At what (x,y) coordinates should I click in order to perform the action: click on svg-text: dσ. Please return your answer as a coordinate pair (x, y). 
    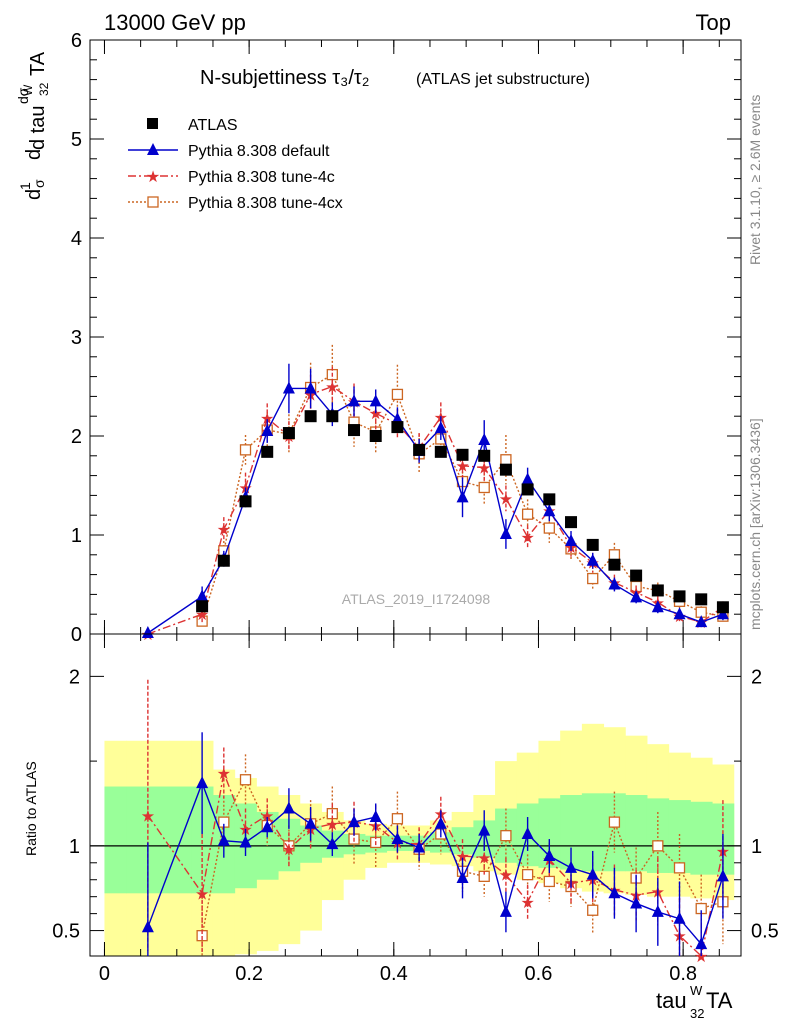
    Looking at the image, I should click on (23, 95).